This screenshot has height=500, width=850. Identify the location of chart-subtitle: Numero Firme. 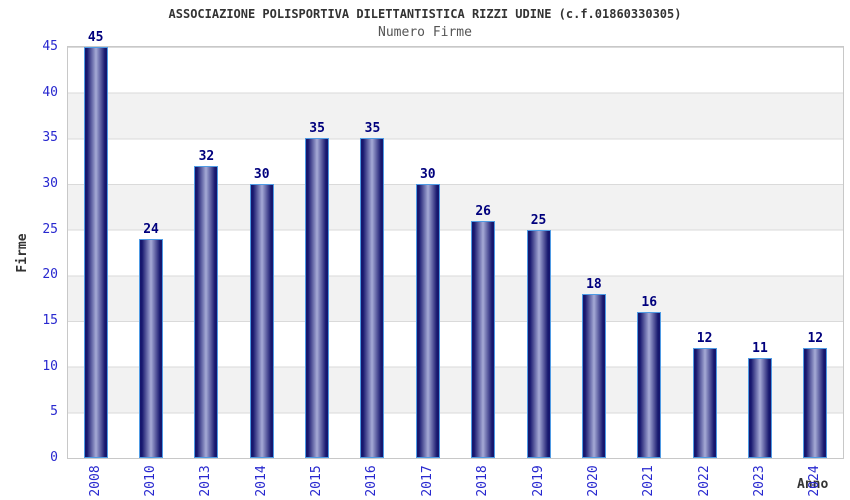
(425, 32).